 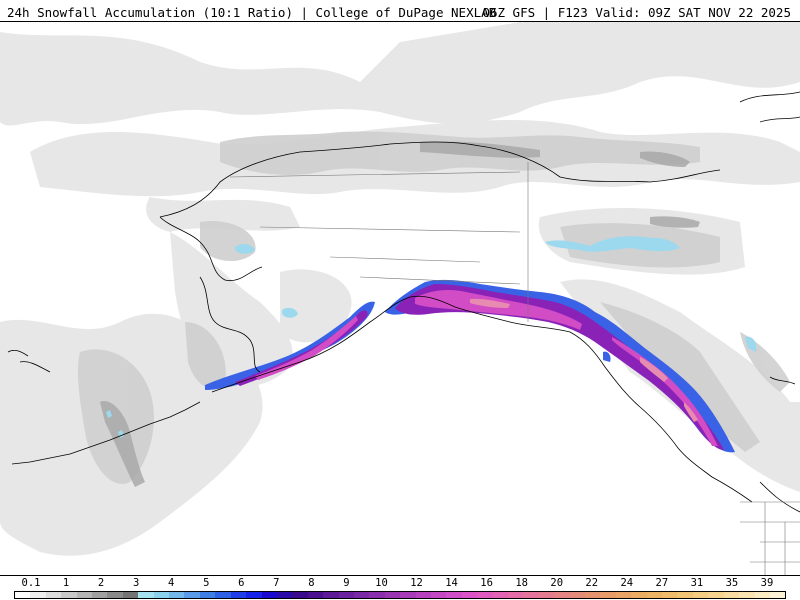 What do you see at coordinates (627, 583) in the screenshot?
I see `colorbar-tick-label: 24` at bounding box center [627, 583].